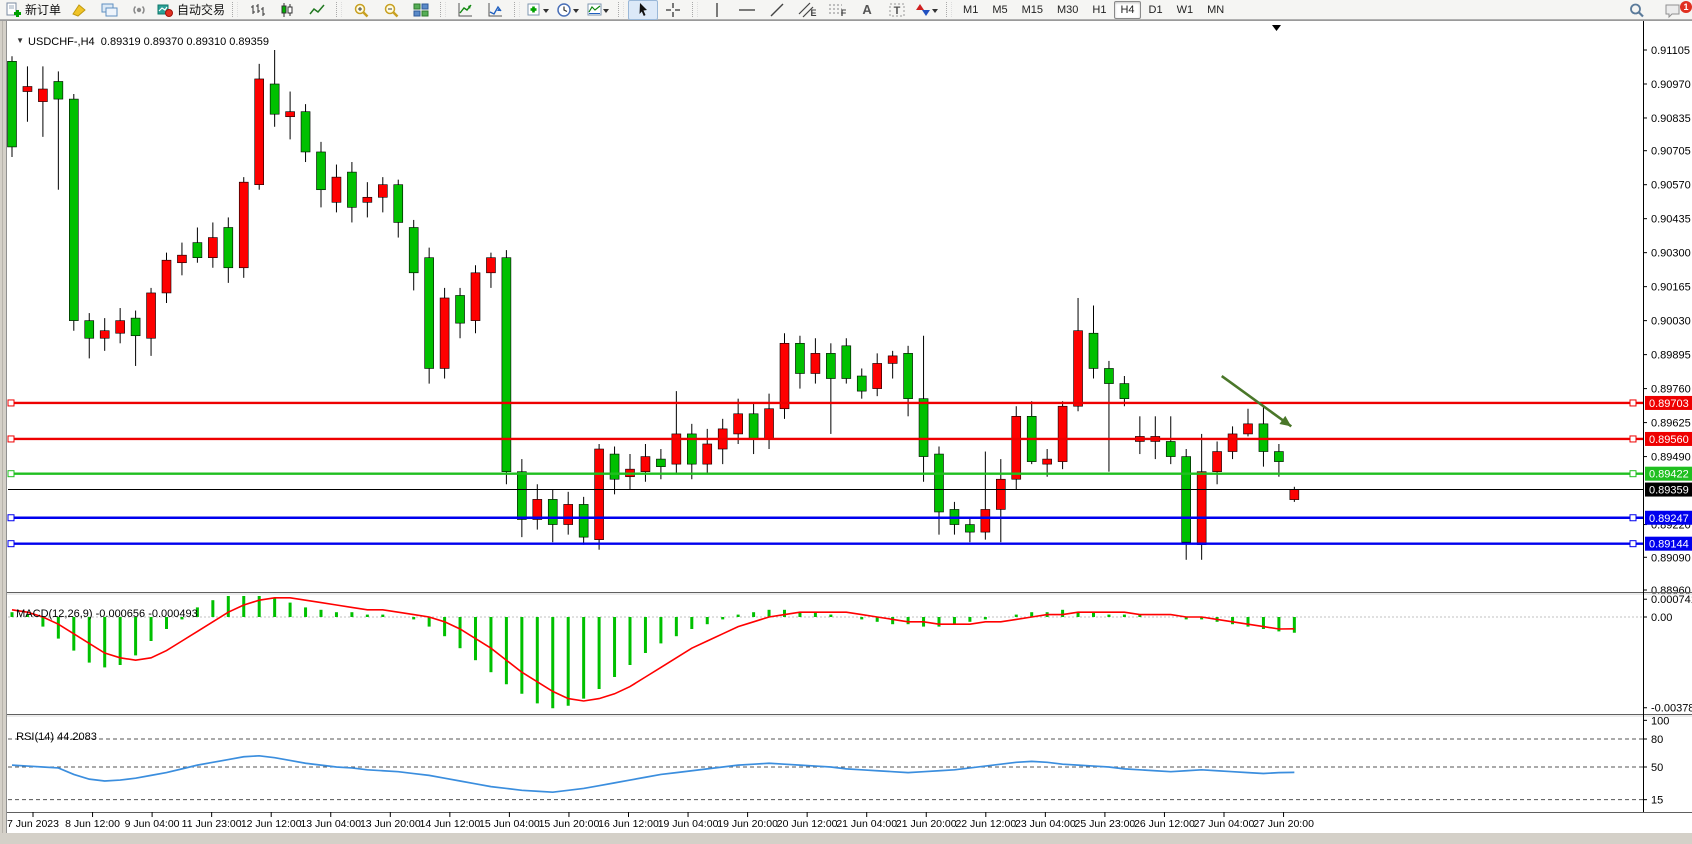 The height and width of the screenshot is (844, 1692). What do you see at coordinates (1276, 28) in the screenshot?
I see `chart-shift-icon` at bounding box center [1276, 28].